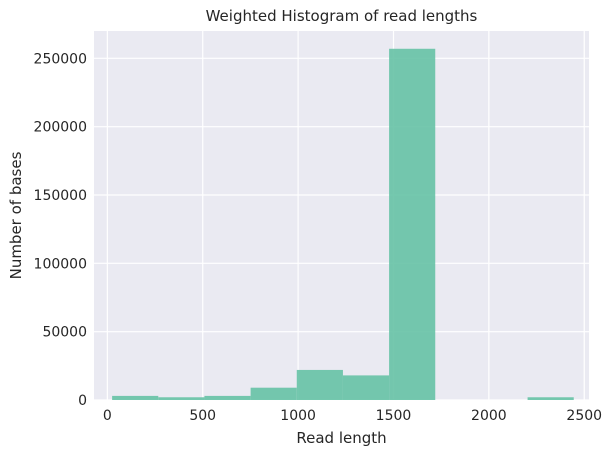 The width and height of the screenshot is (606, 457). Describe the element at coordinates (584, 416) in the screenshot. I see `x-tick-label: 2500` at that location.